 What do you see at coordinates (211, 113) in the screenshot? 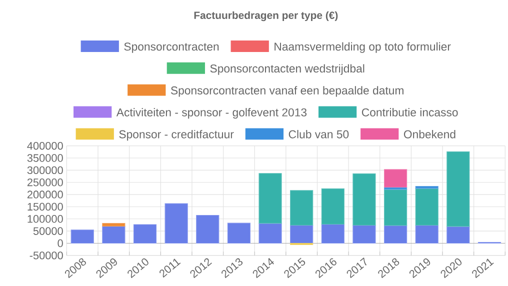
I see `legend-label: Activiteiten - sponsor - golfevent 2013` at bounding box center [211, 113].